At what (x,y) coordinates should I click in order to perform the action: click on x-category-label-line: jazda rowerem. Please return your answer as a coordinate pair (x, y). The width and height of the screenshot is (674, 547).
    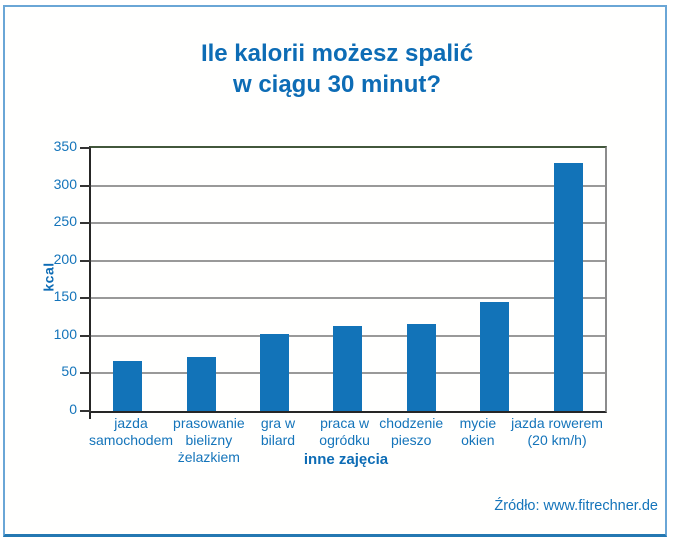
    Looking at the image, I should click on (557, 423).